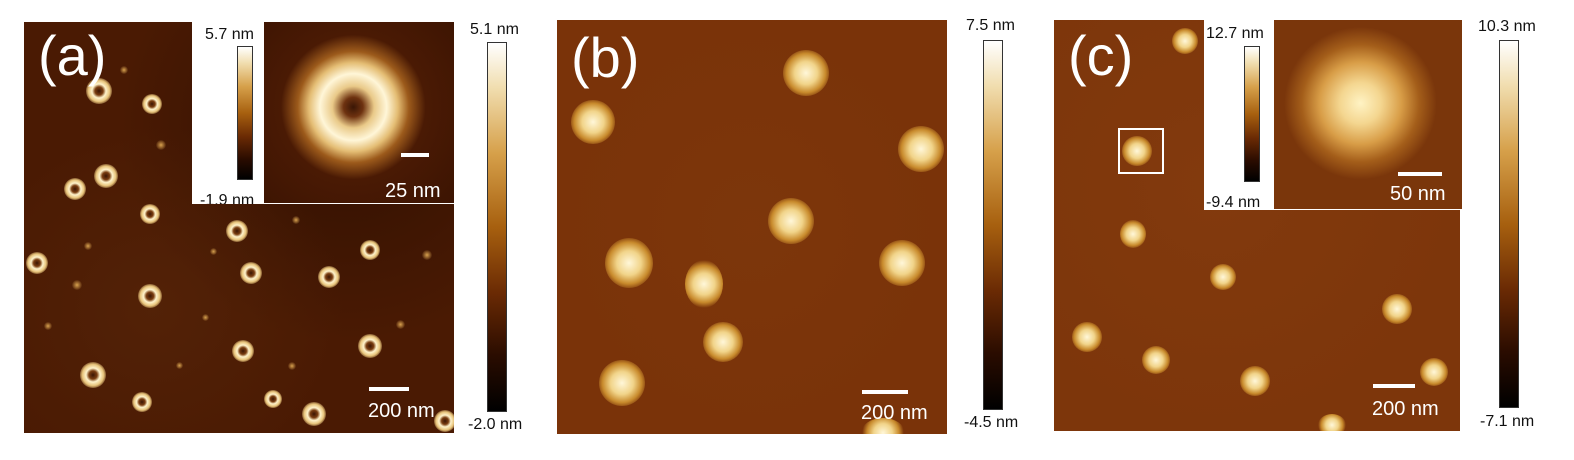  I want to click on inset-c: 12.7 nm -9.4 nm 50 nm, so click(1333, 115).